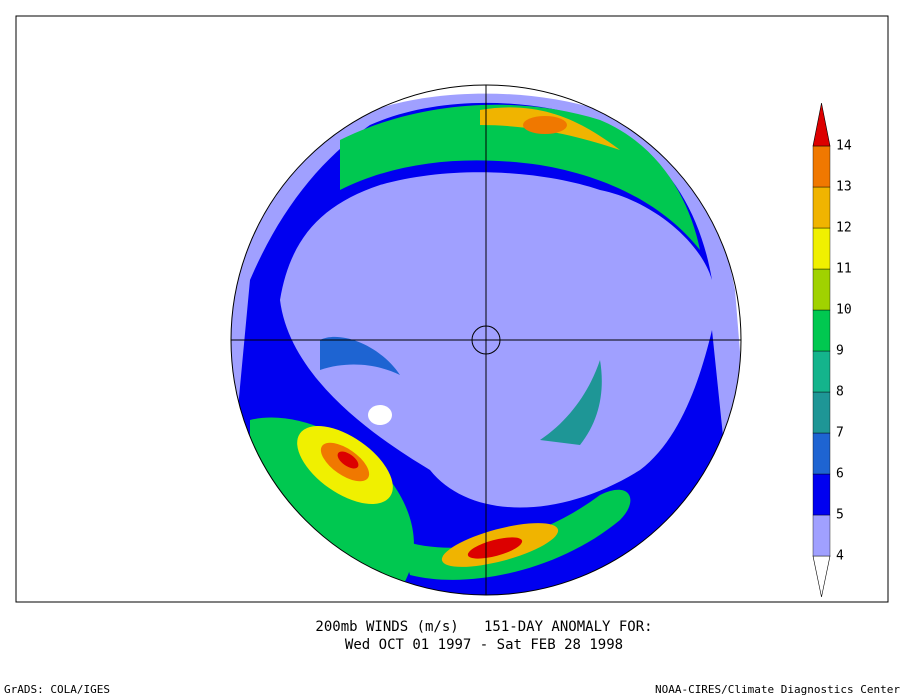 This screenshot has width=904, height=699. What do you see at coordinates (840, 474) in the screenshot?
I see `colorbar-label: 6` at bounding box center [840, 474].